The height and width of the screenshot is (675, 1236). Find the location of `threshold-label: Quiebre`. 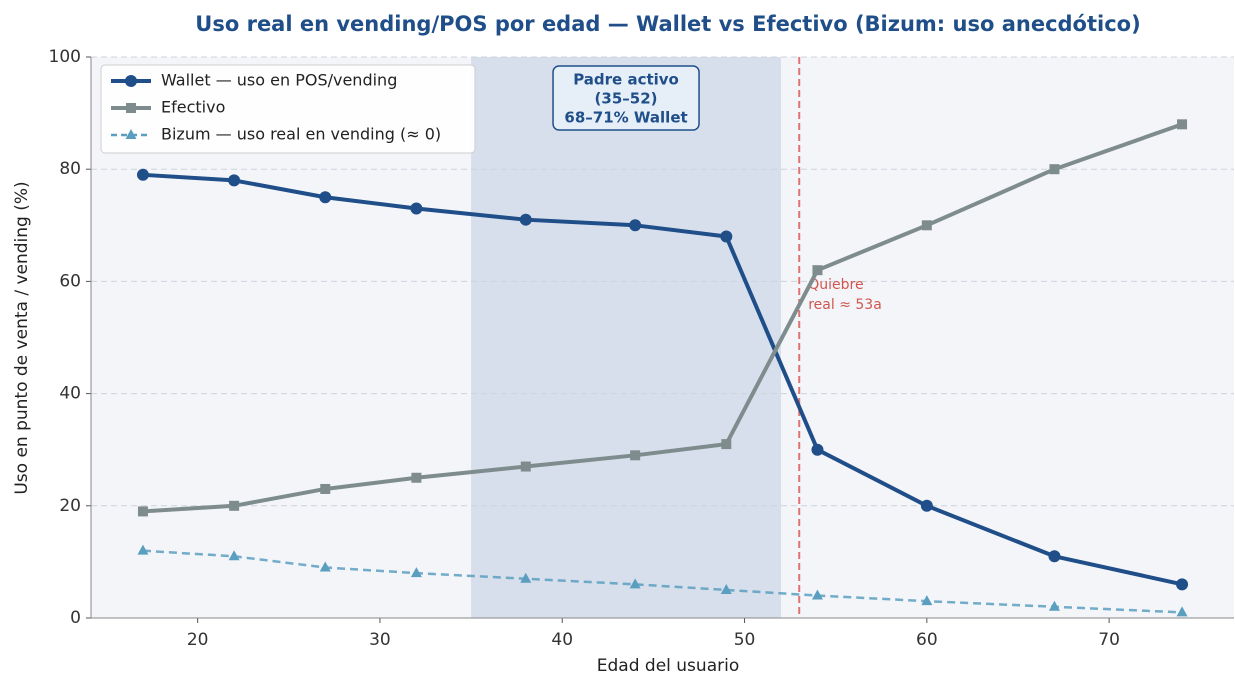

threshold-label: Quiebre is located at coordinates (835, 285).